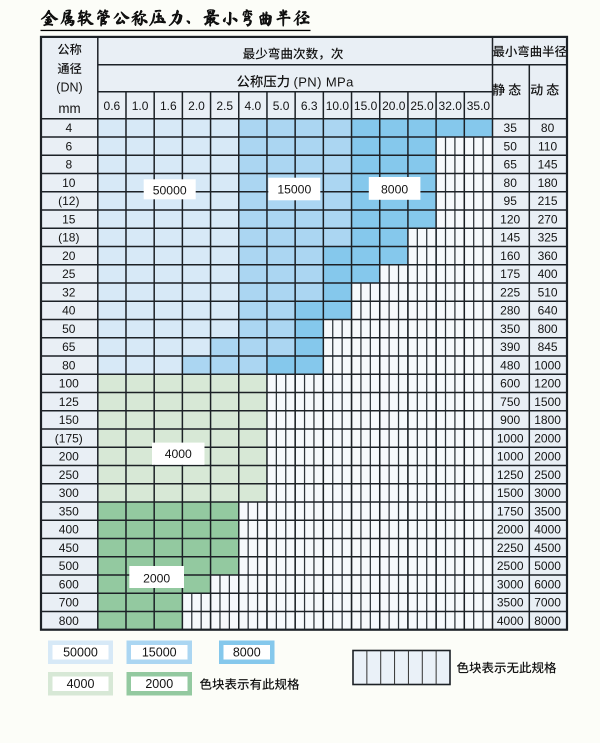  What do you see at coordinates (366, 106) in the screenshot?
I see `svg-text: 15.0` at bounding box center [366, 106].